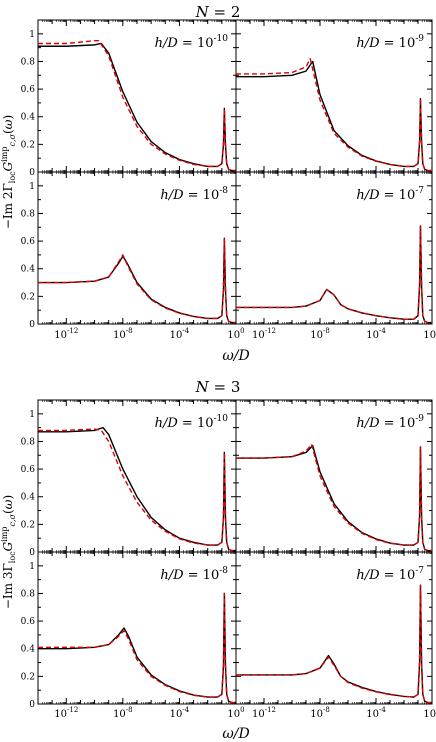 Image resolution: width=436 pixels, height=742 pixels. Describe the element at coordinates (8, 172) in the screenshot. I see `y-axis-label: −Im 2ΓlocGimpc,σ(ω)` at that location.